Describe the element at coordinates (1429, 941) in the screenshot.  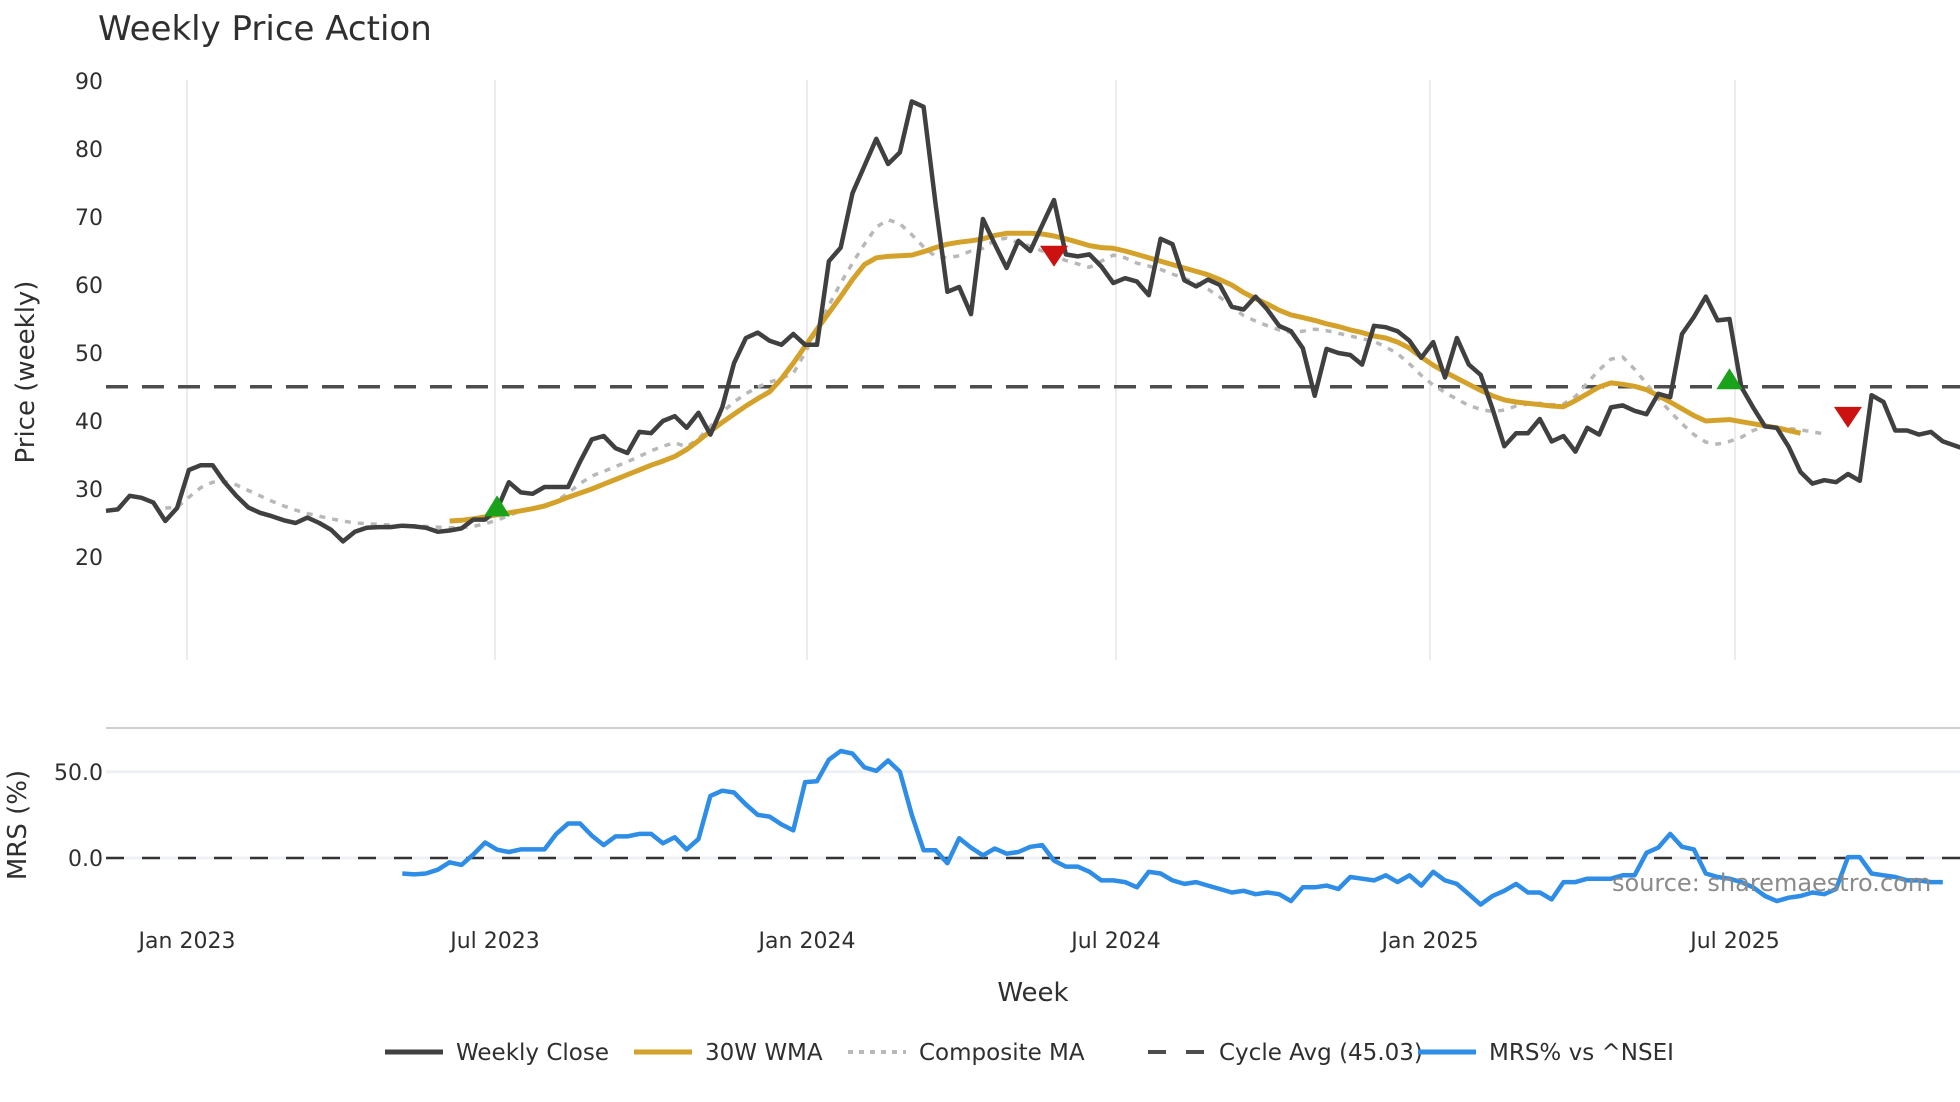
I see `x-tick-label: Jan 2025` at that location.